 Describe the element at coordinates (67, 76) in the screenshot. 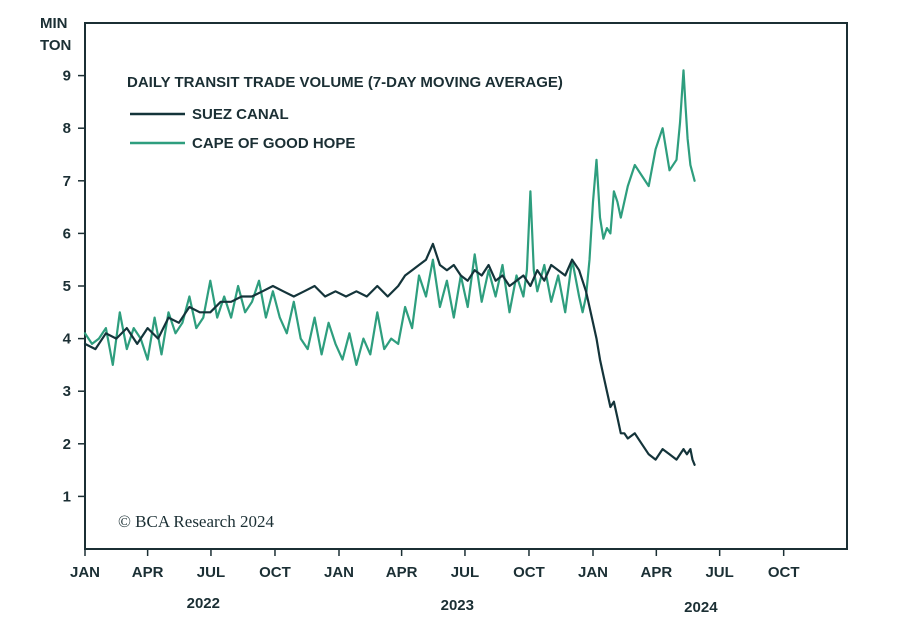

I see `y-tick-label: 9` at that location.